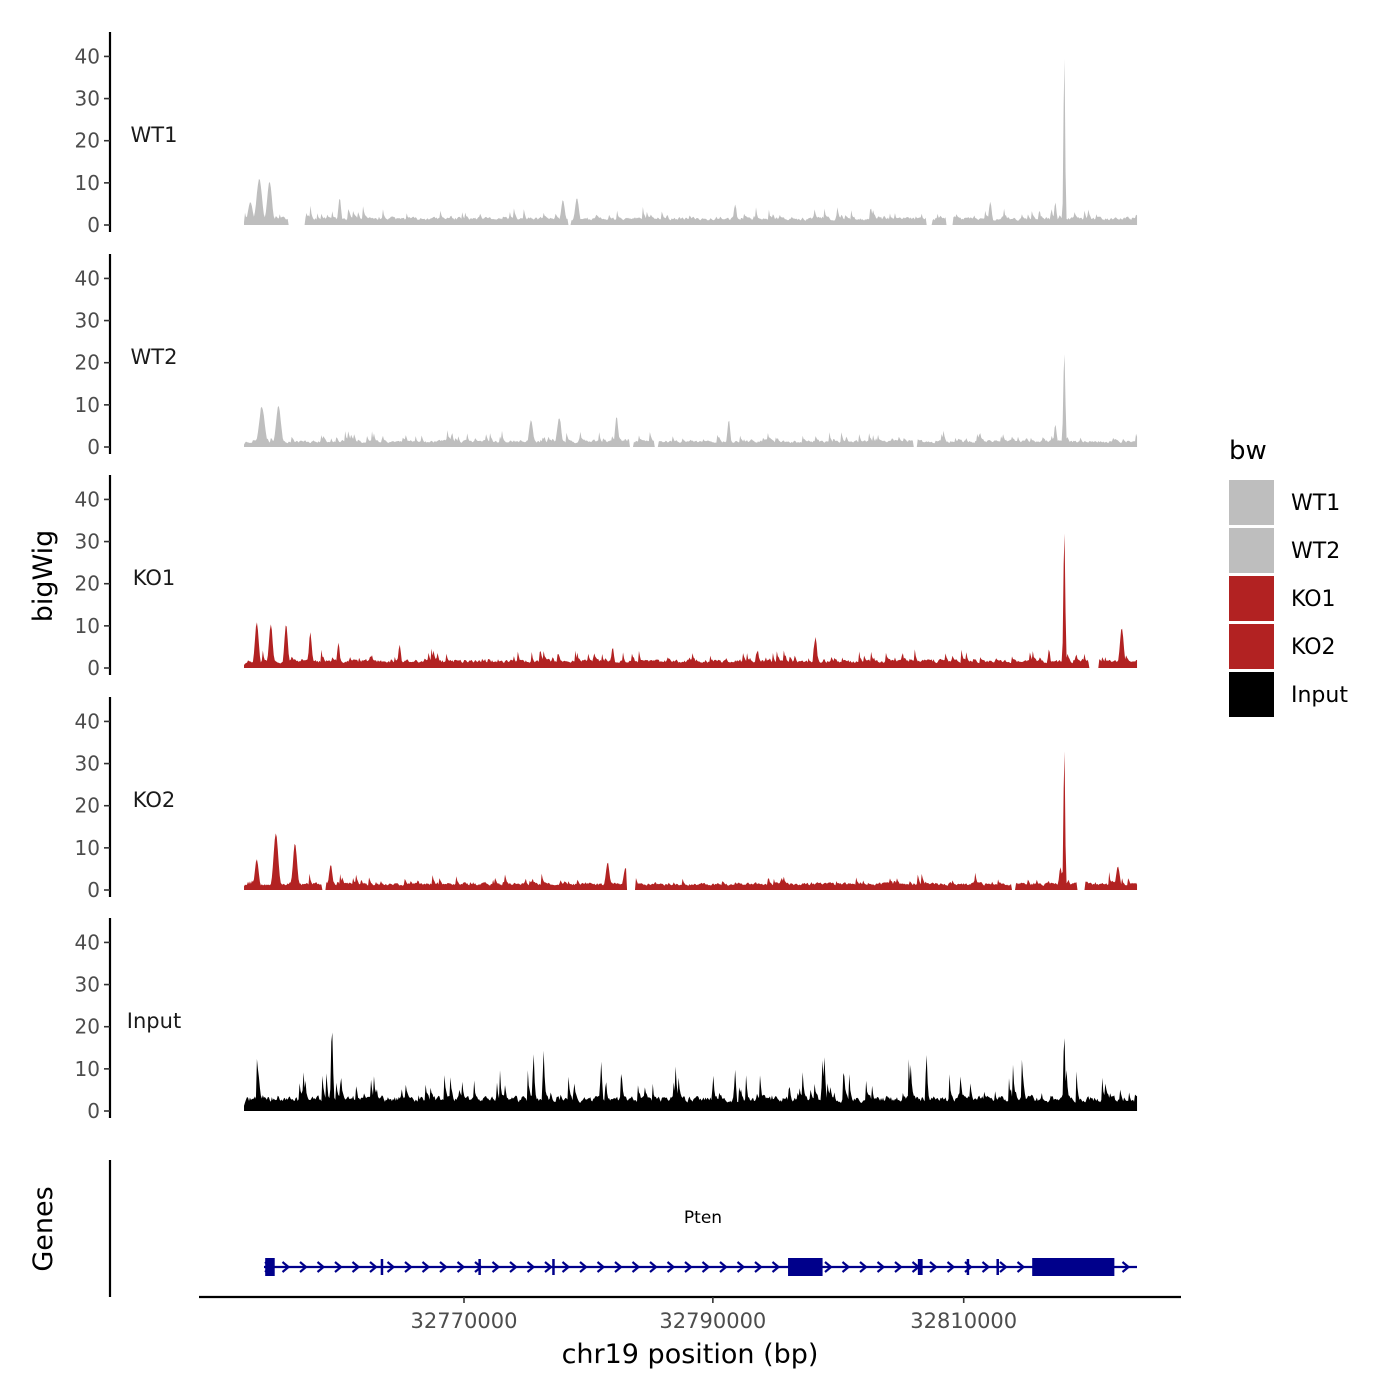 The image size is (1400, 1400). Describe the element at coordinates (154, 578) in the screenshot. I see `track-label: KO1` at that location.